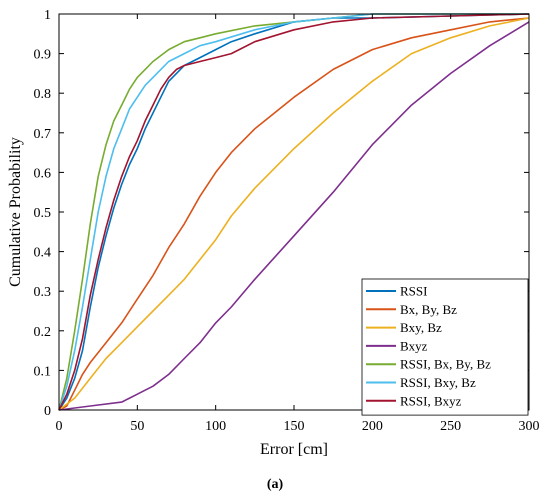 The width and height of the screenshot is (550, 502). I want to click on y-tick-label: 0.8, so click(43, 94).